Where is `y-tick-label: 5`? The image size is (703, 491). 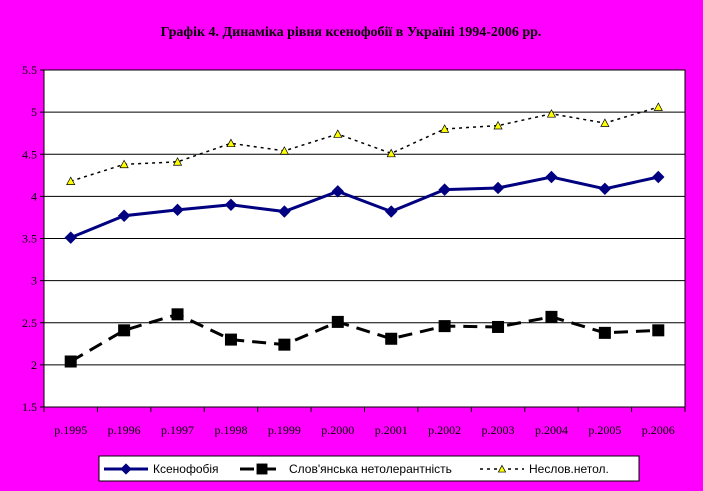
y-tick-label: 5 is located at coordinates (34, 112).